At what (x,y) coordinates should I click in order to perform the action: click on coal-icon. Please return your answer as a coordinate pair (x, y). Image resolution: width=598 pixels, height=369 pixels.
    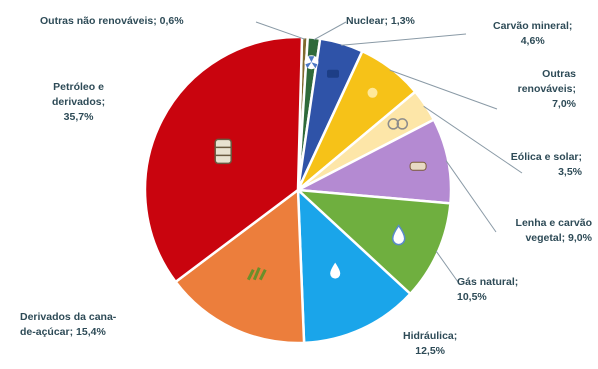
    Looking at the image, I should click on (333, 73).